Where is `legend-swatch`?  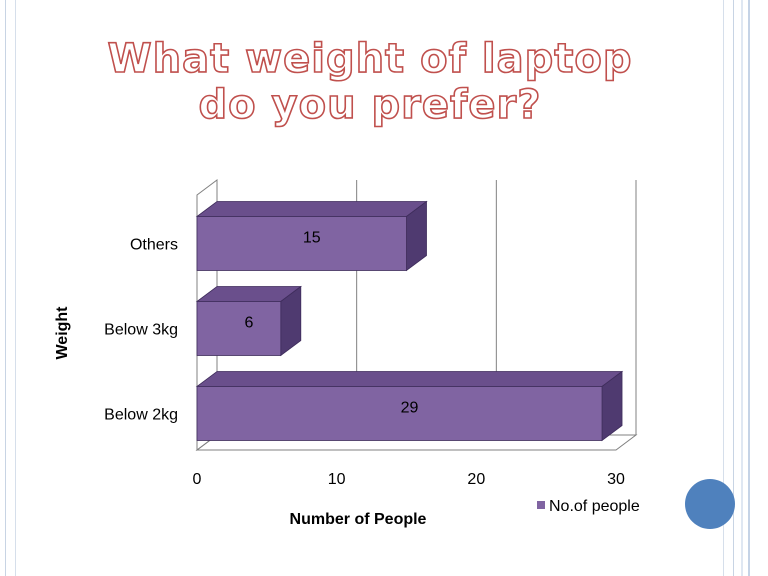
legend-swatch is located at coordinates (541, 505).